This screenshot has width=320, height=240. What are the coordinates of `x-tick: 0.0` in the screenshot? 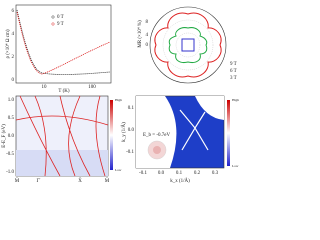 It's located at (161, 173).